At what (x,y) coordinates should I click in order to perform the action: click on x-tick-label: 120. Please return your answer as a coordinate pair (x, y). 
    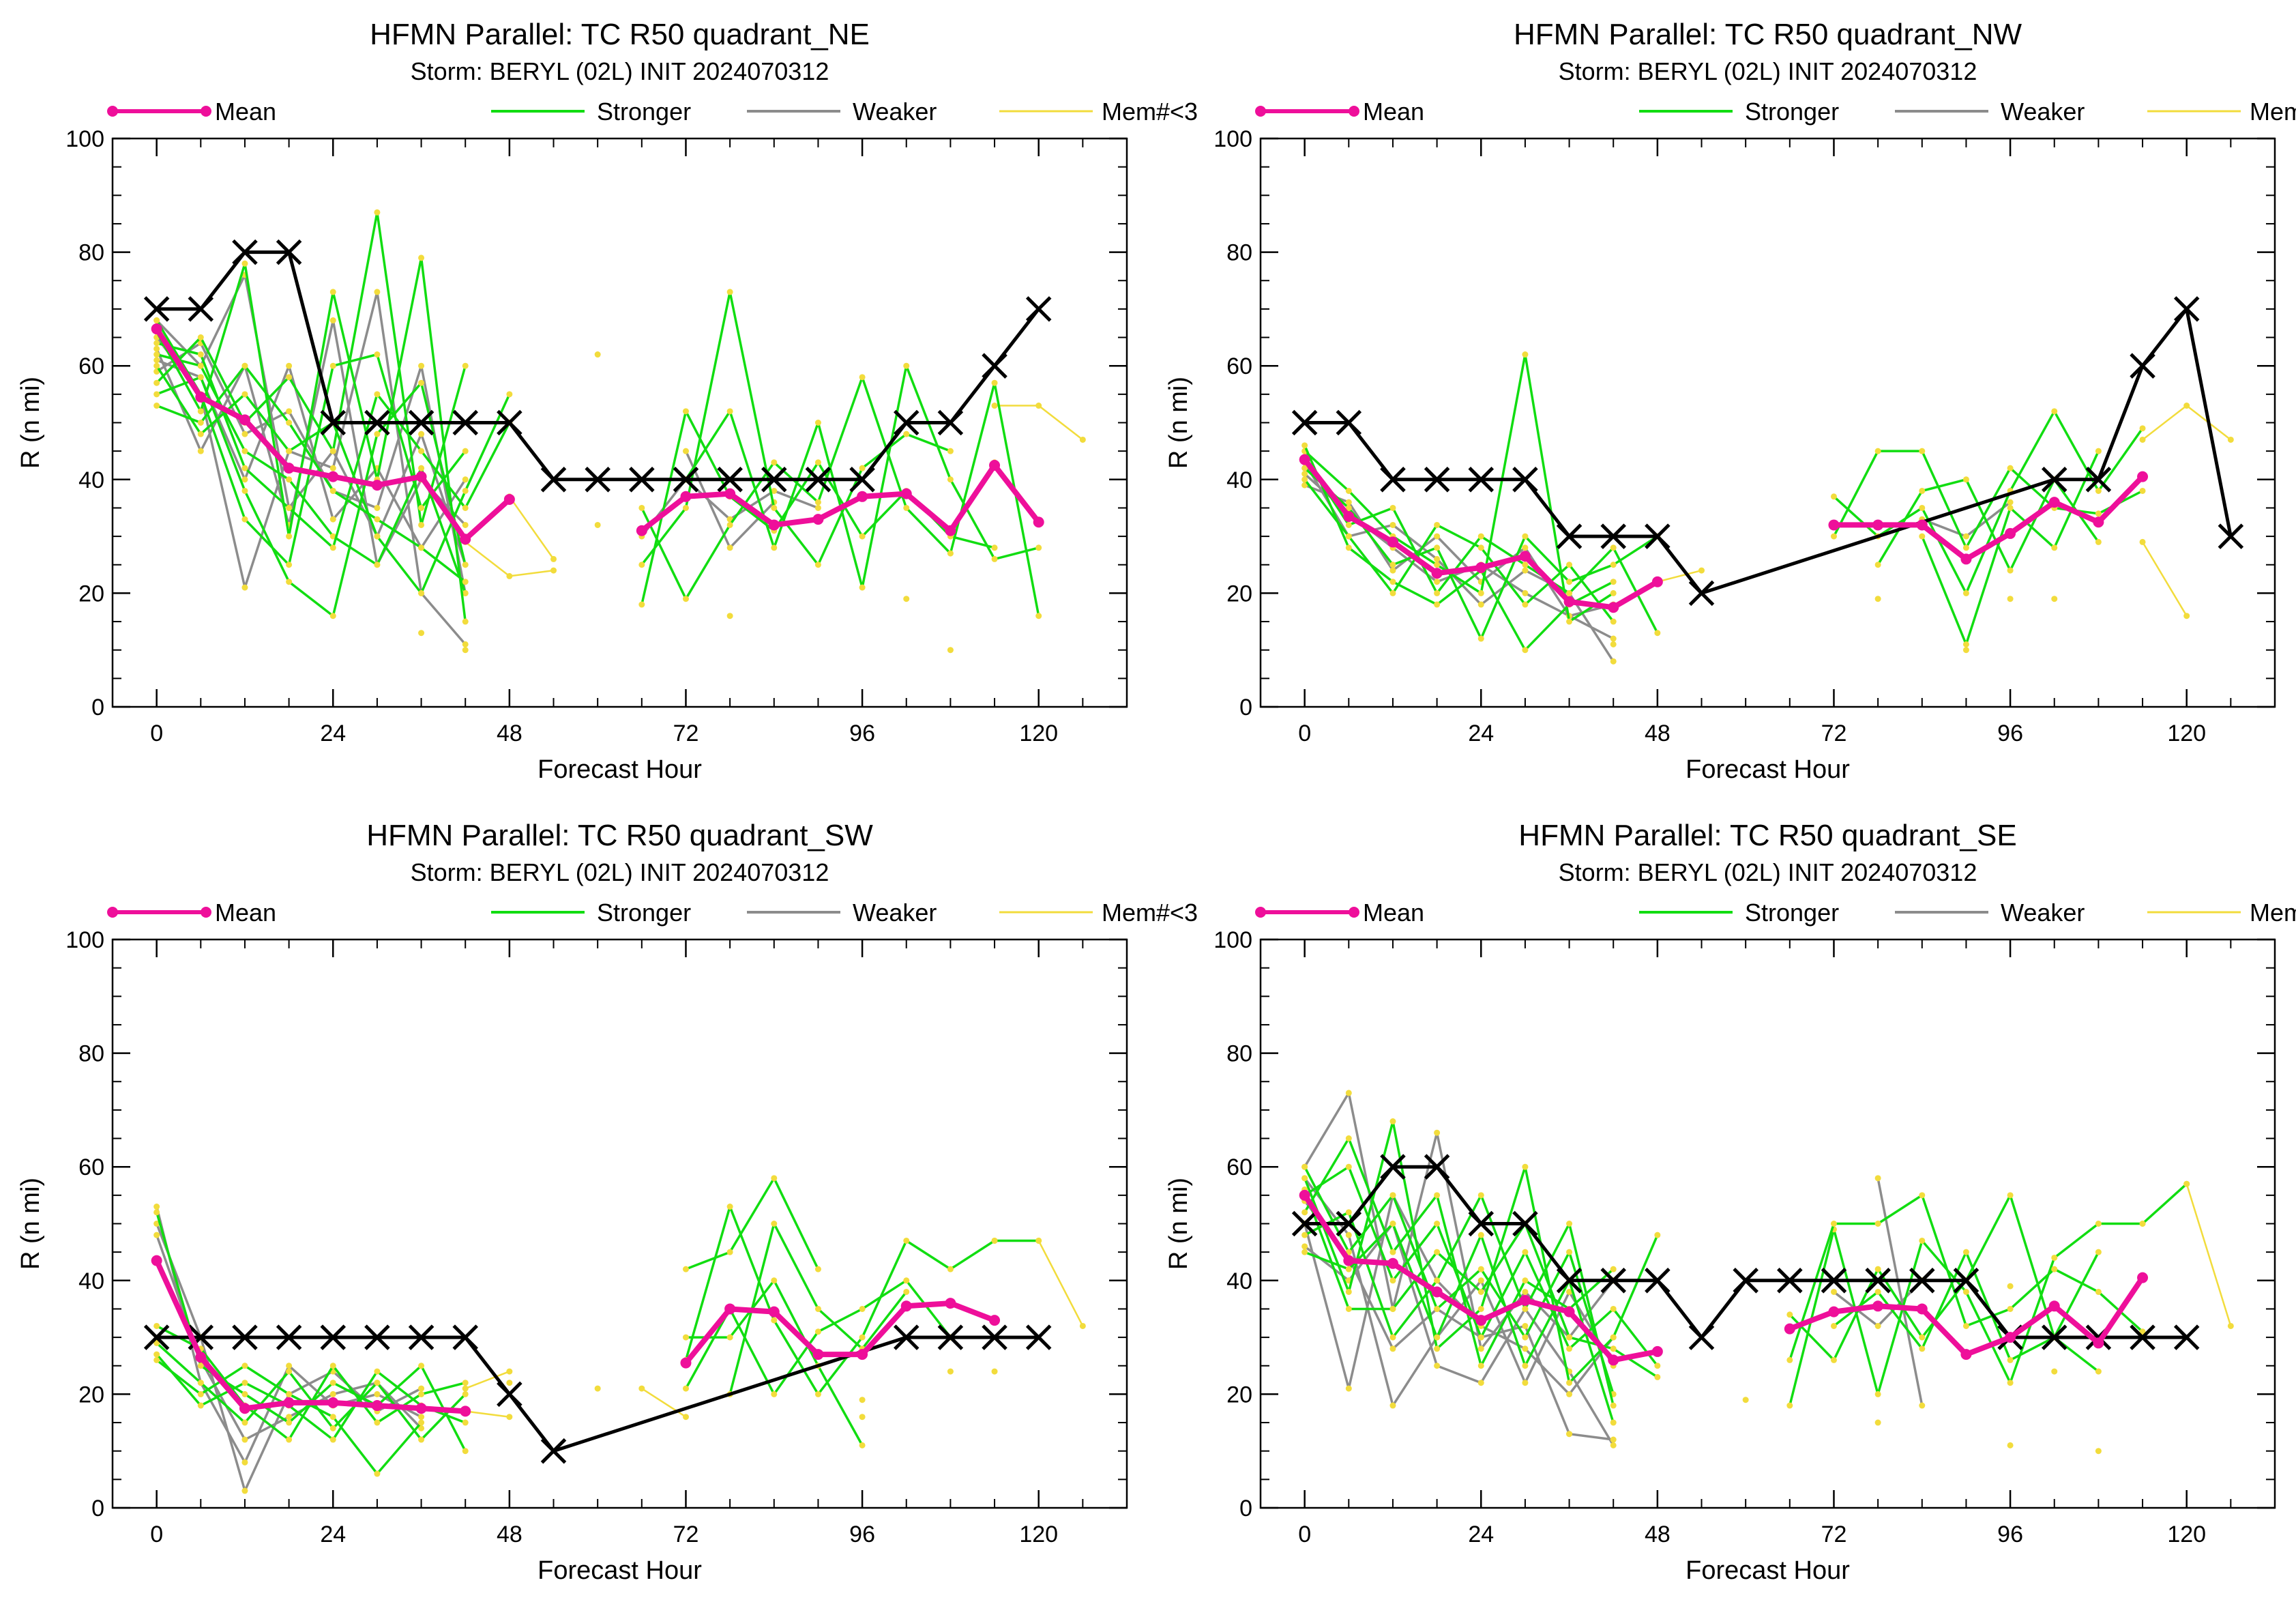
    Looking at the image, I should click on (1038, 733).